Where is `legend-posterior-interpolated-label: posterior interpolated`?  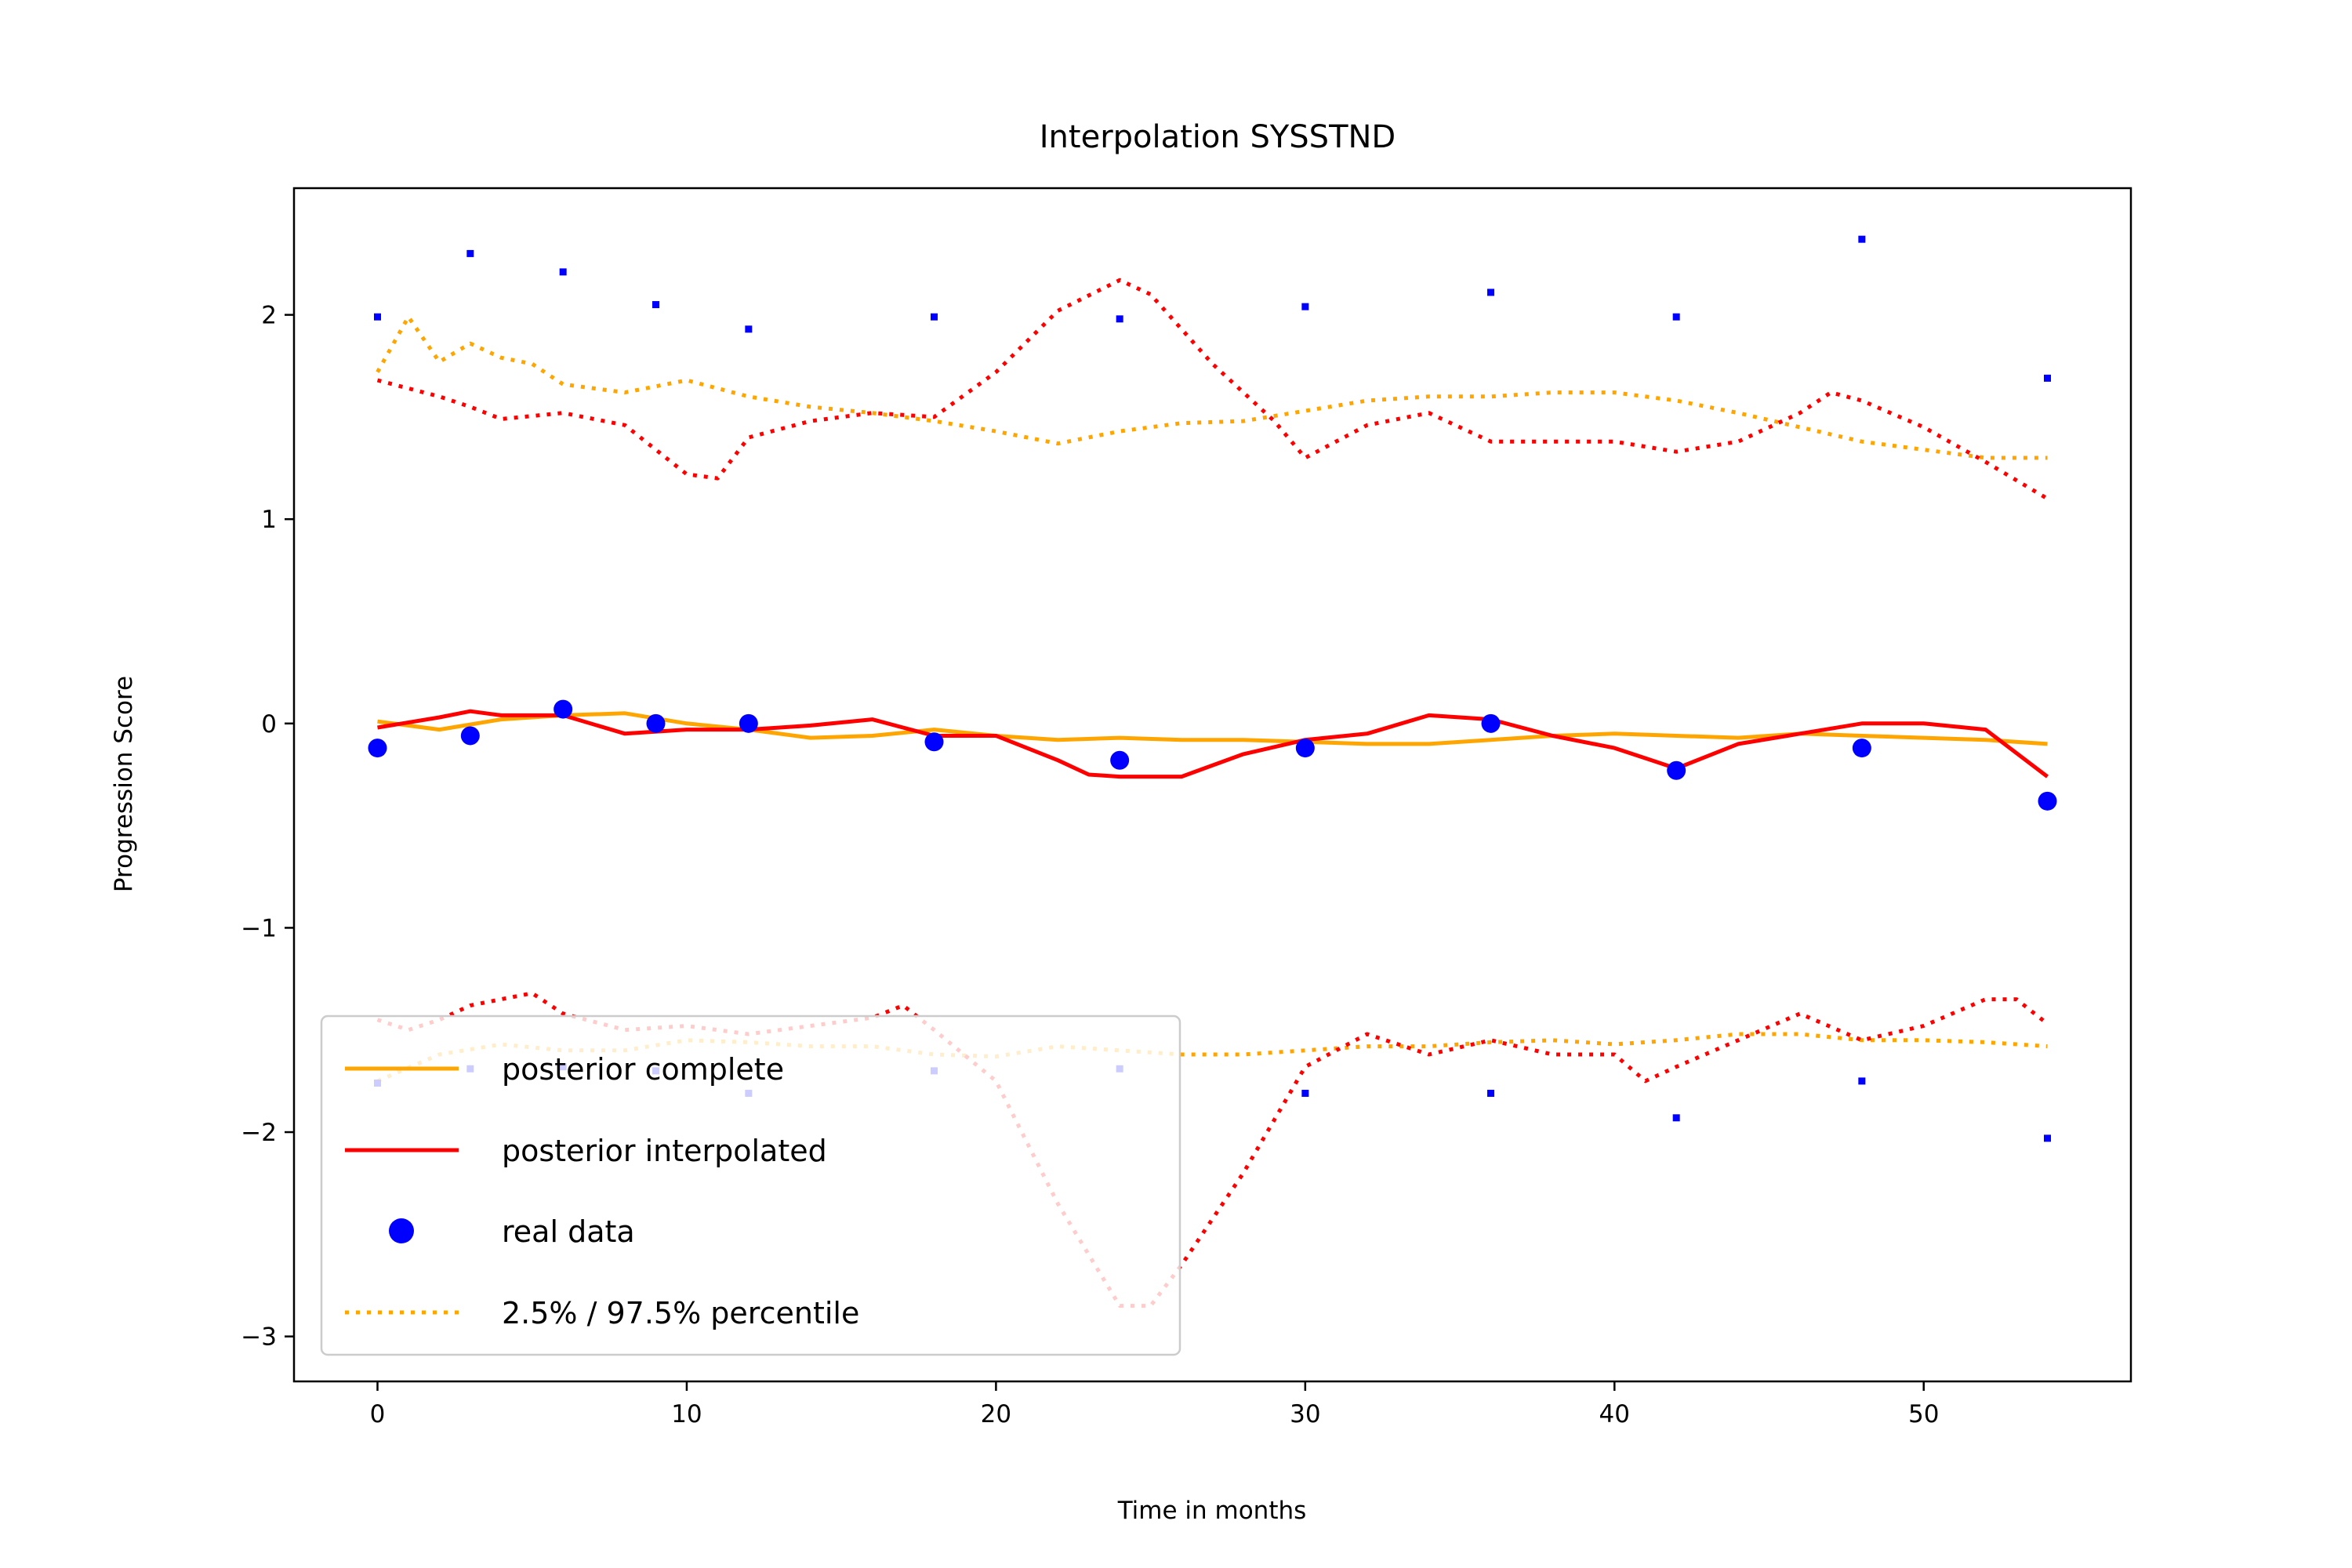
legend-posterior-interpolated-label: posterior interpolated is located at coordinates (664, 1151).